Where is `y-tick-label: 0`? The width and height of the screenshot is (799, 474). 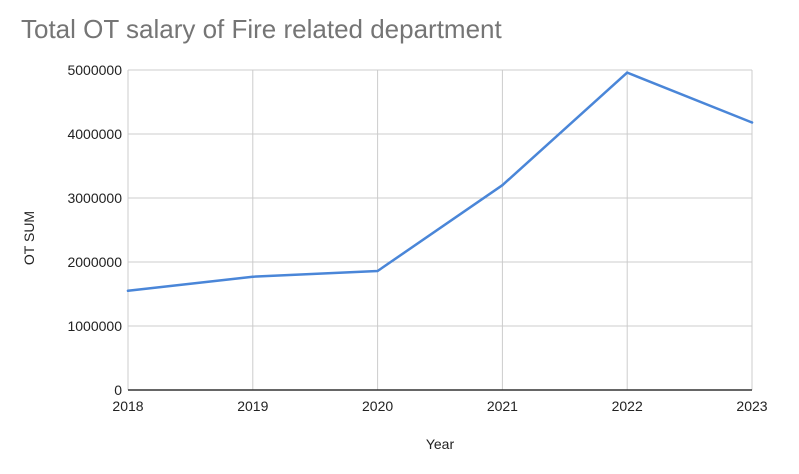
y-tick-label: 0 is located at coordinates (118, 390).